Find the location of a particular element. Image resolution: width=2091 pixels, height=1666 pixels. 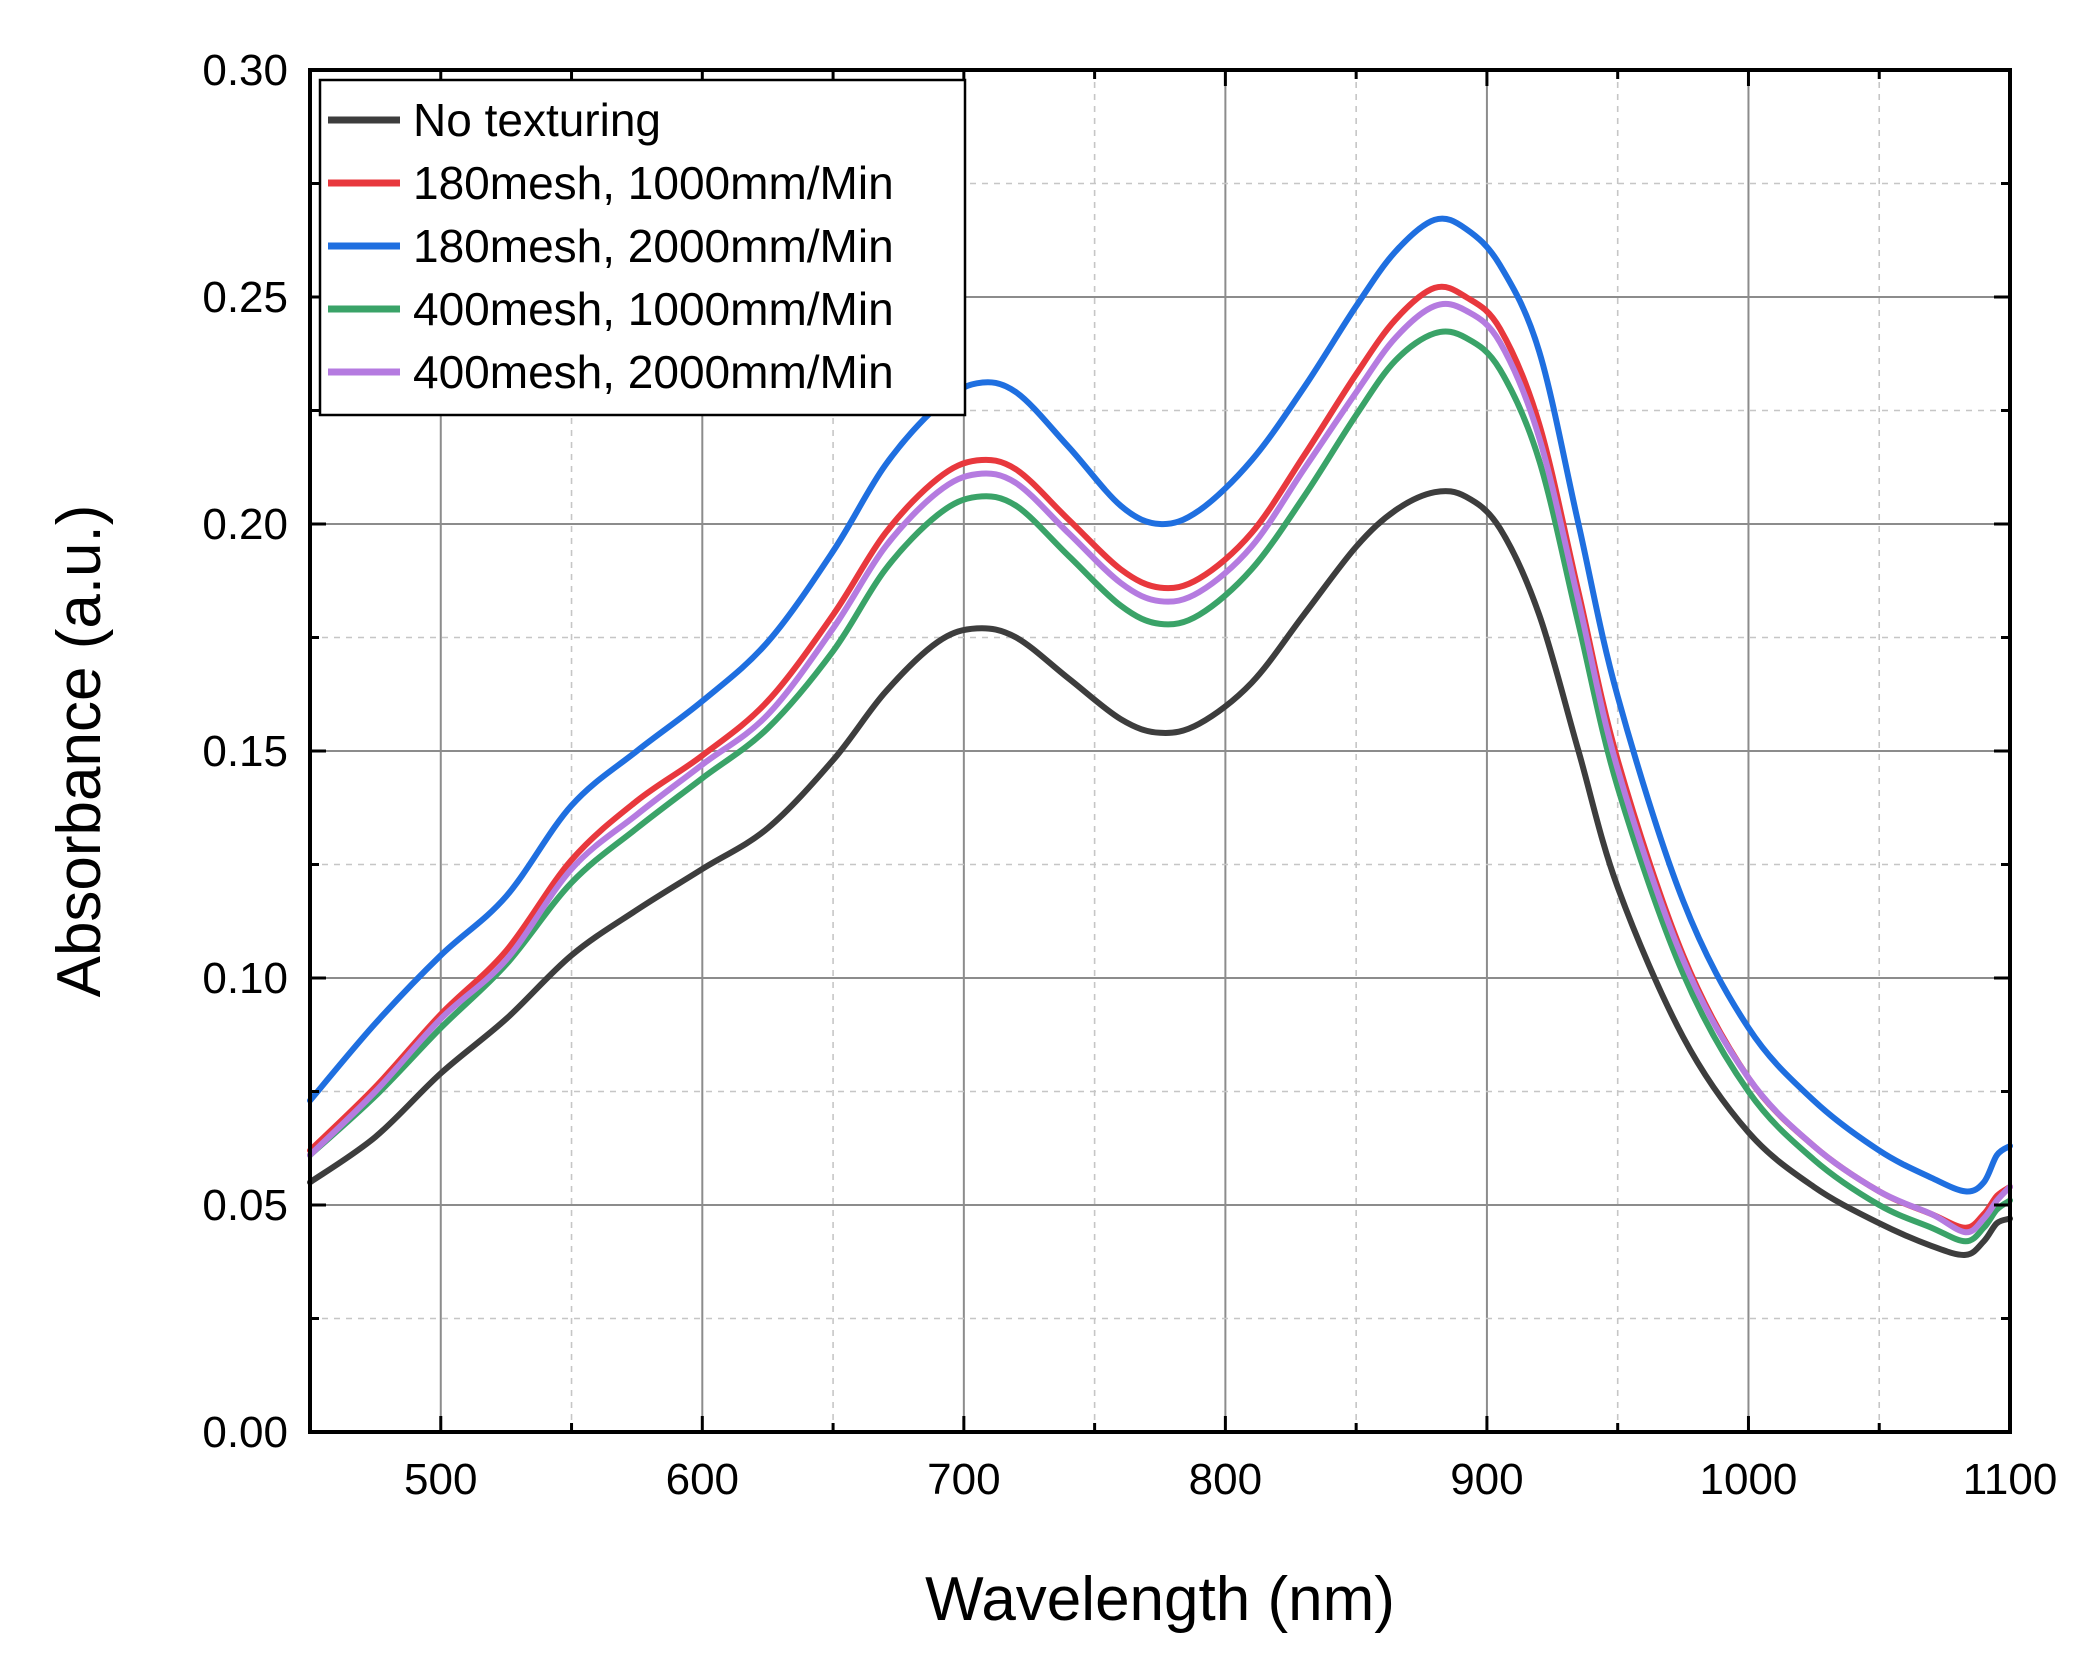

x-tick-label: 1000 is located at coordinates (1749, 1479).